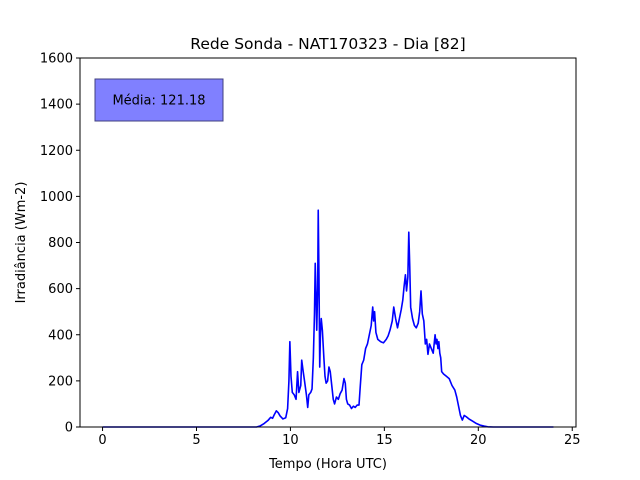  What do you see at coordinates (290, 440) in the screenshot?
I see `x-tick-label: 10` at bounding box center [290, 440].